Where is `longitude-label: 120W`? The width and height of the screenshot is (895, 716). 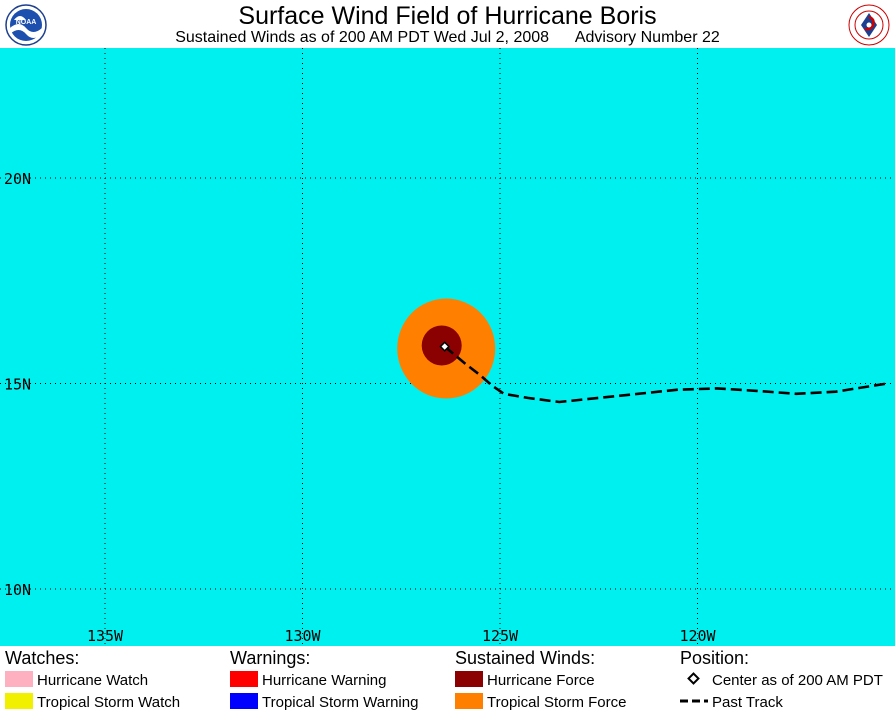 longitude-label: 120W is located at coordinates (697, 636).